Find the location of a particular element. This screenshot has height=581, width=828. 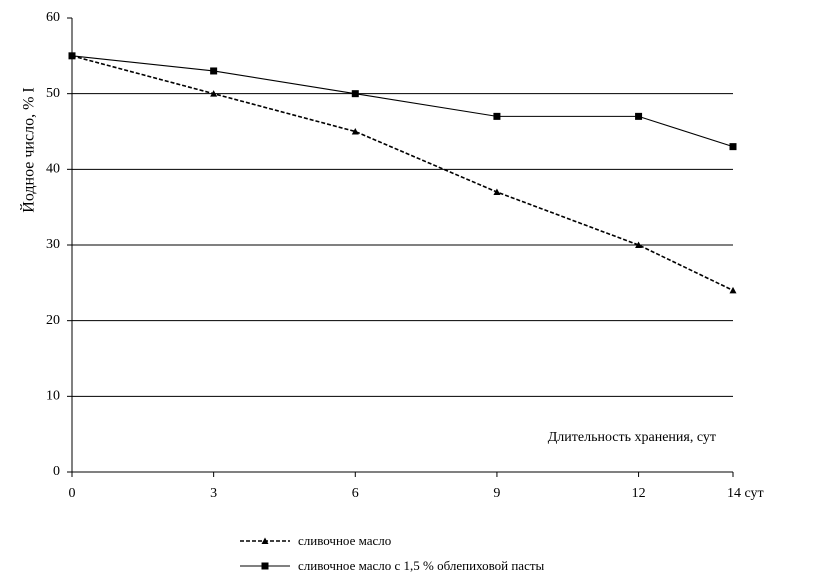

x-tick-label: 6 is located at coordinates (355, 493).